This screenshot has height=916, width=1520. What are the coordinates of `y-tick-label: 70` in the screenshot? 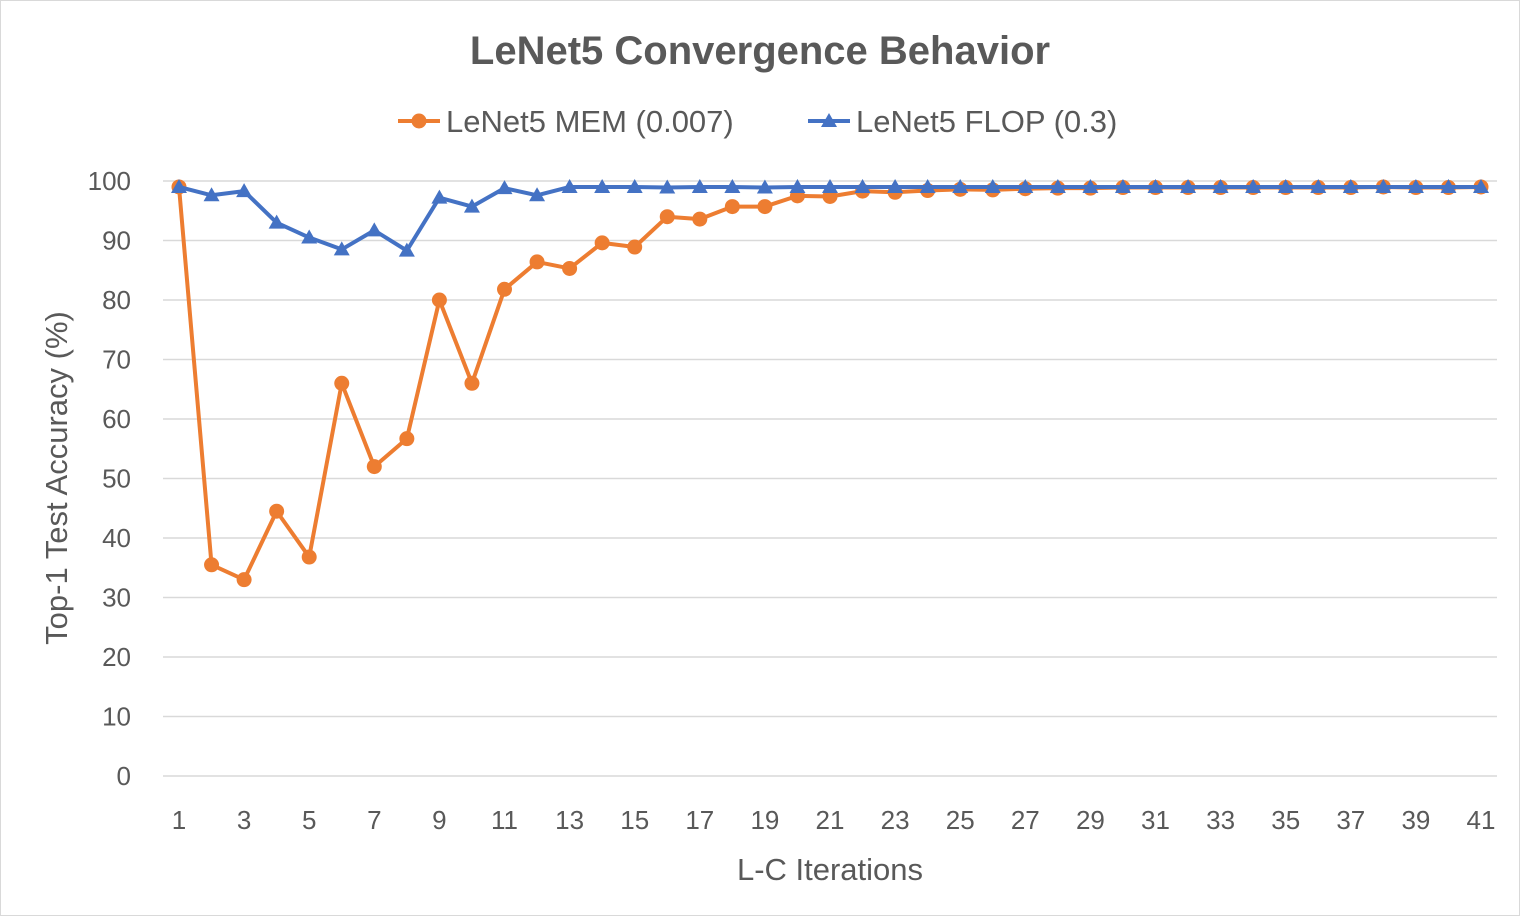 It's located at (116, 360).